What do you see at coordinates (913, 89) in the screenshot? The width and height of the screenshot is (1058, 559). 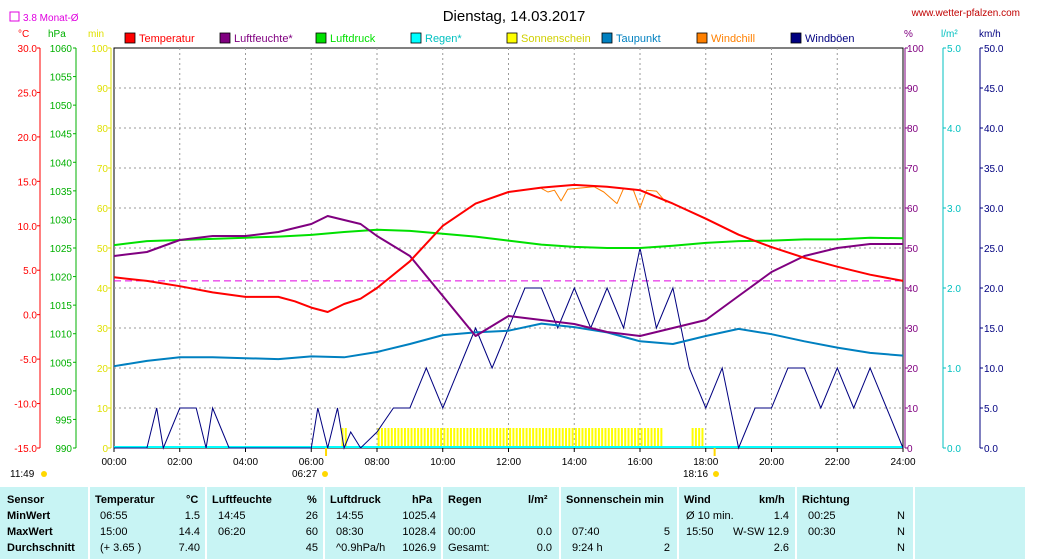 I see `axis-label-humidity: 90` at bounding box center [913, 89].